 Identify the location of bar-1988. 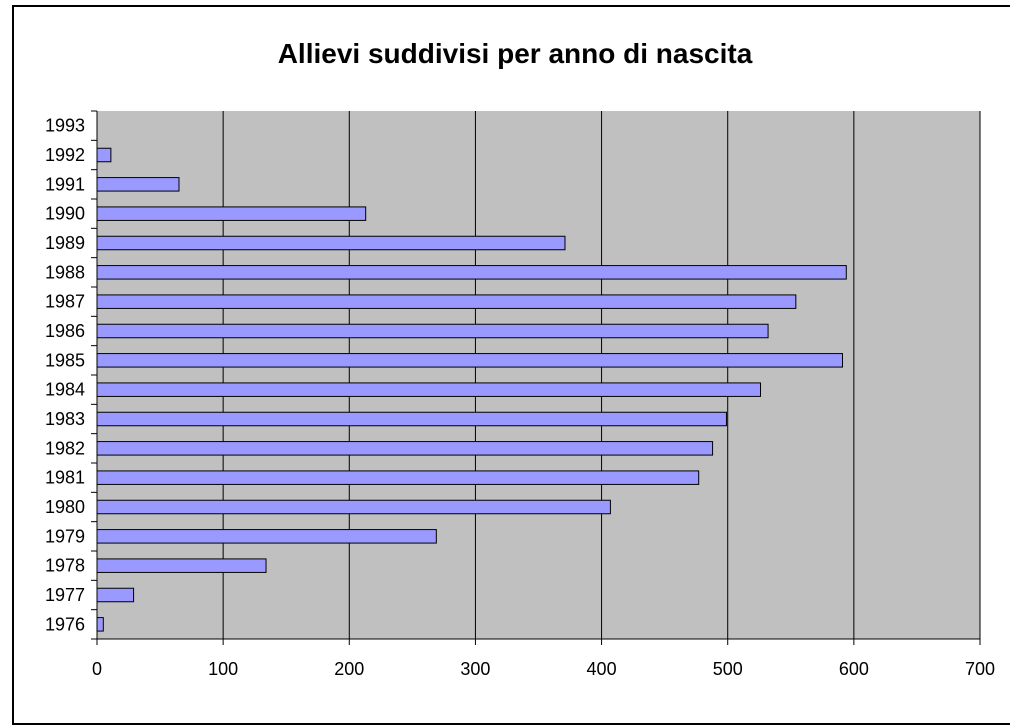
(471, 272).